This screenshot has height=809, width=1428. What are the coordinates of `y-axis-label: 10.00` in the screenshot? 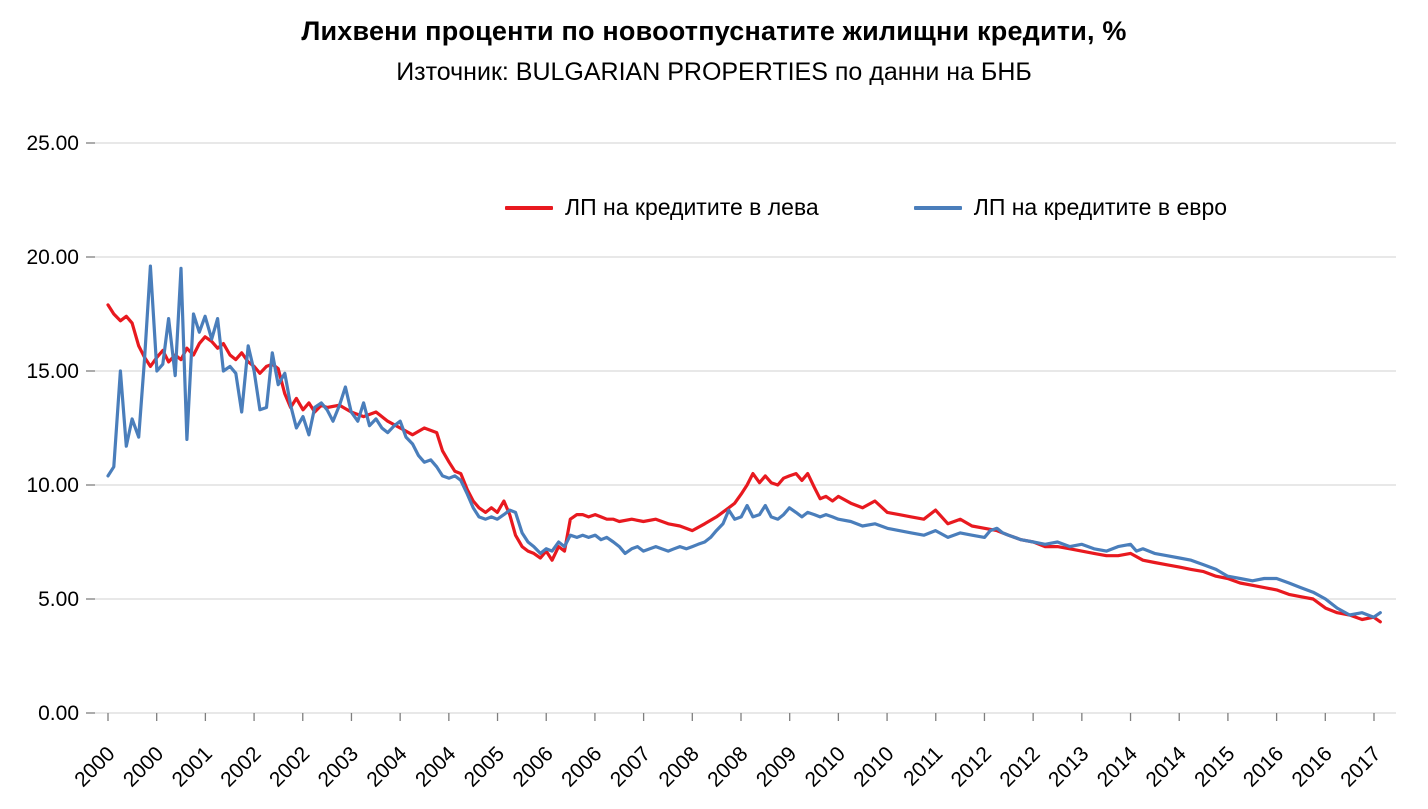 It's located at (52, 485).